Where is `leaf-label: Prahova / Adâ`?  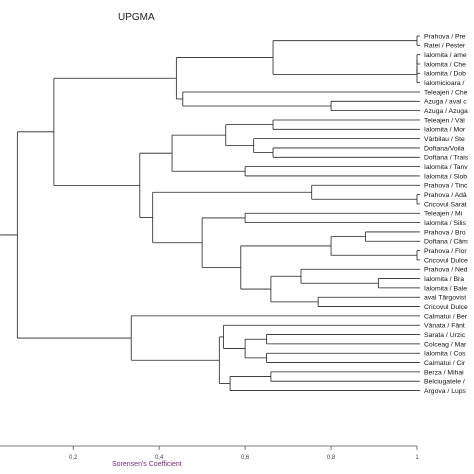
leaf-label: Prahova / Adâ is located at coordinates (445, 195).